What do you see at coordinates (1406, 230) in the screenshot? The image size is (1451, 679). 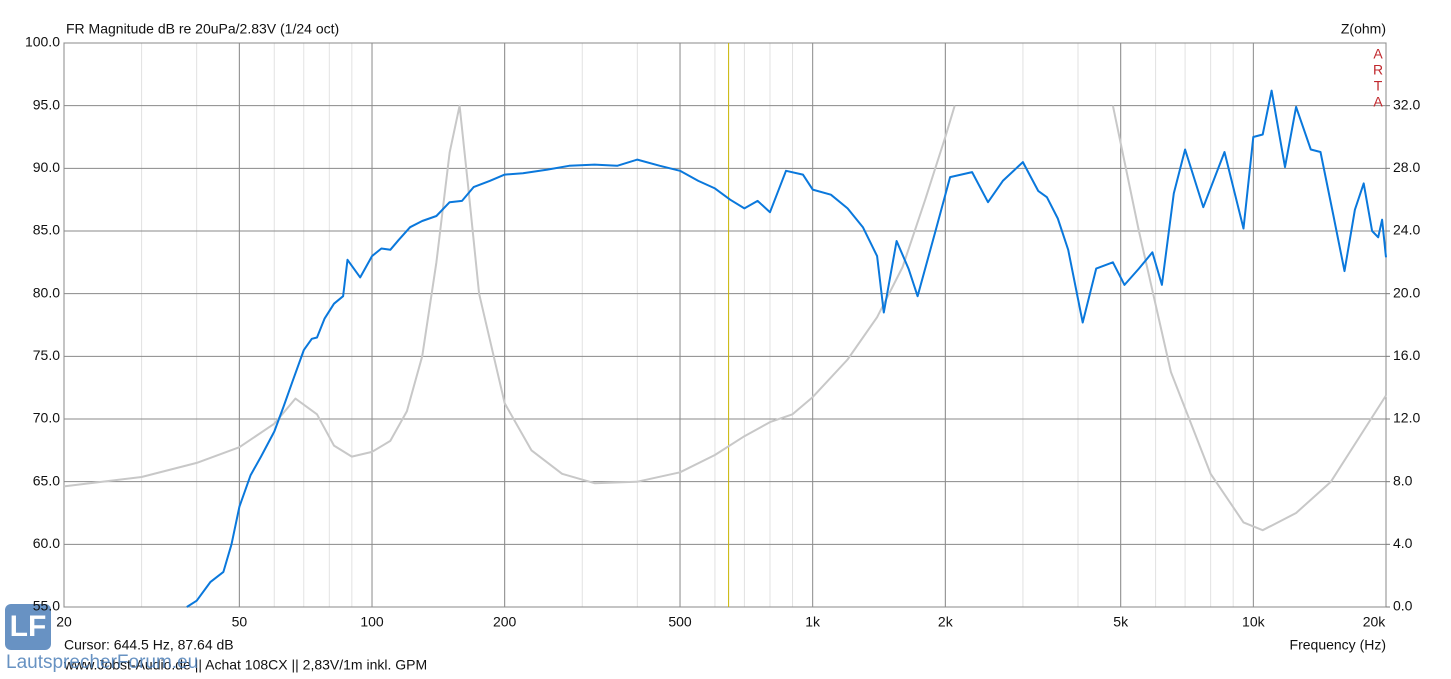 I see `y2-tick-label: 24.0` at bounding box center [1406, 230].